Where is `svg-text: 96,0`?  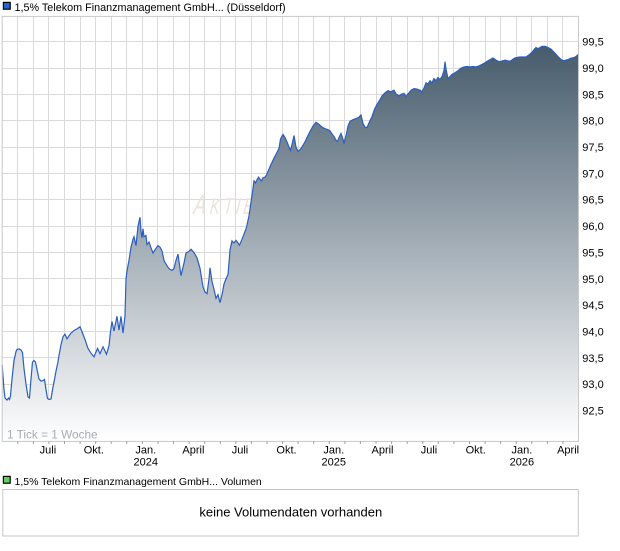
svg-text: 96,0 is located at coordinates (592, 227).